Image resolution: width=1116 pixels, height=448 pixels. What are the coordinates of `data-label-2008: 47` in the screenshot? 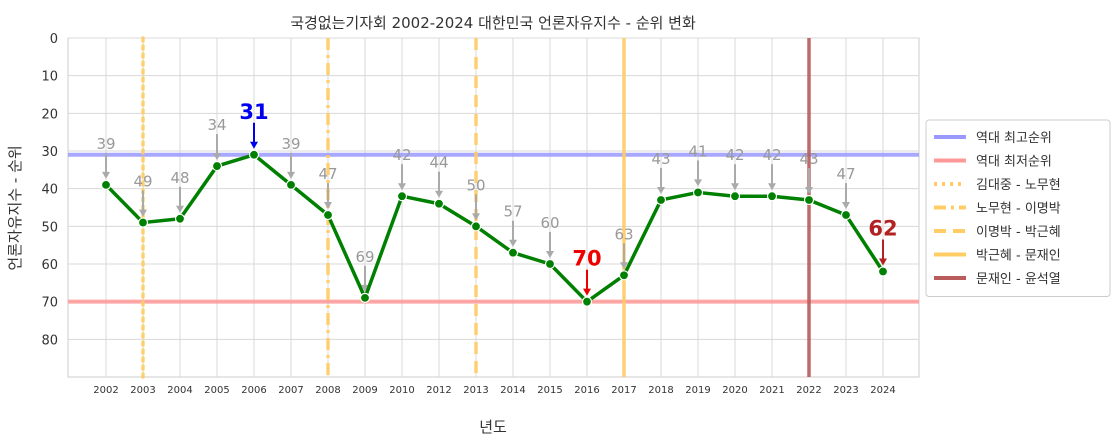 It's located at (327, 174).